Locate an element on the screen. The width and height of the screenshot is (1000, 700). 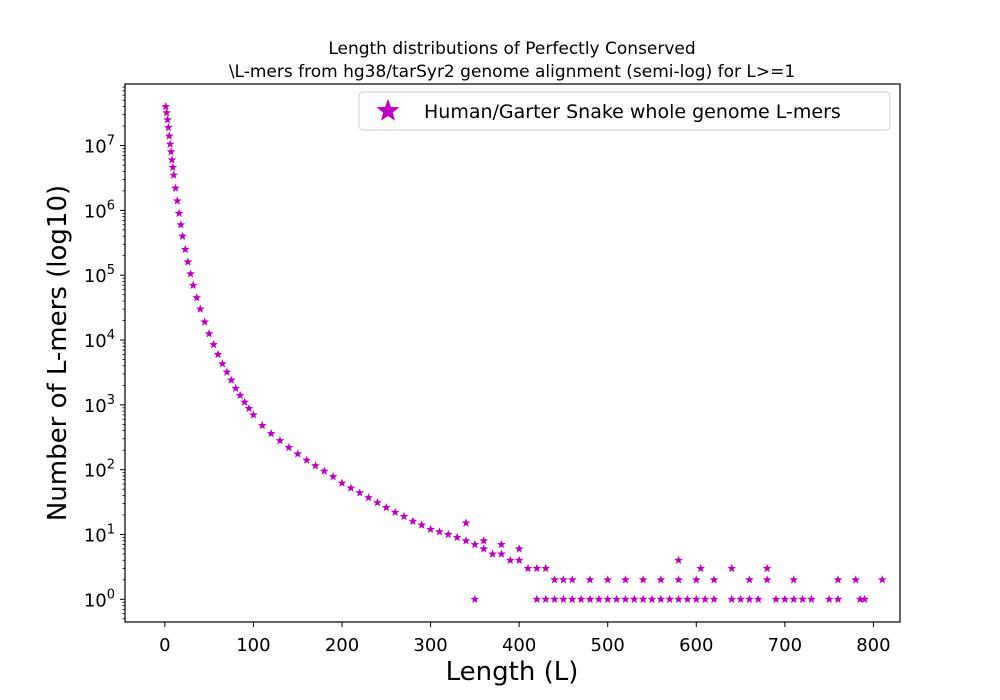
y-tick-label: 10³ is located at coordinates (99, 405).